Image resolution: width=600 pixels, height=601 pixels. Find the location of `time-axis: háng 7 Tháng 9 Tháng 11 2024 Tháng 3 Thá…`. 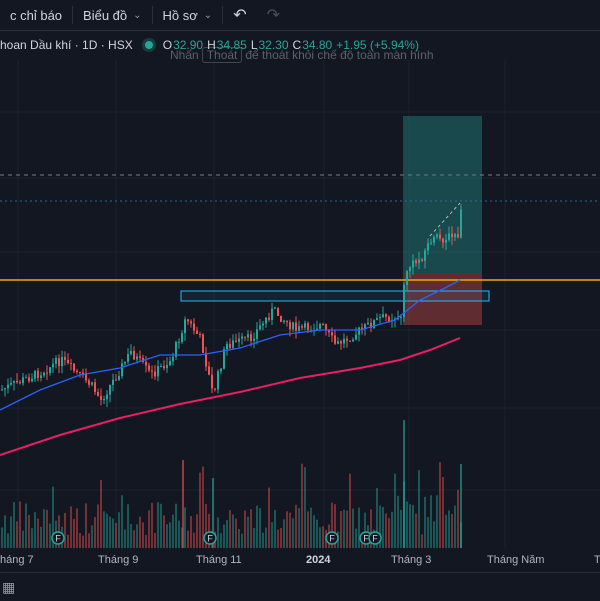

time-axis: háng 7 Tháng 9 Tháng 11 2024 Tháng 3 Thá… is located at coordinates (300, 559).